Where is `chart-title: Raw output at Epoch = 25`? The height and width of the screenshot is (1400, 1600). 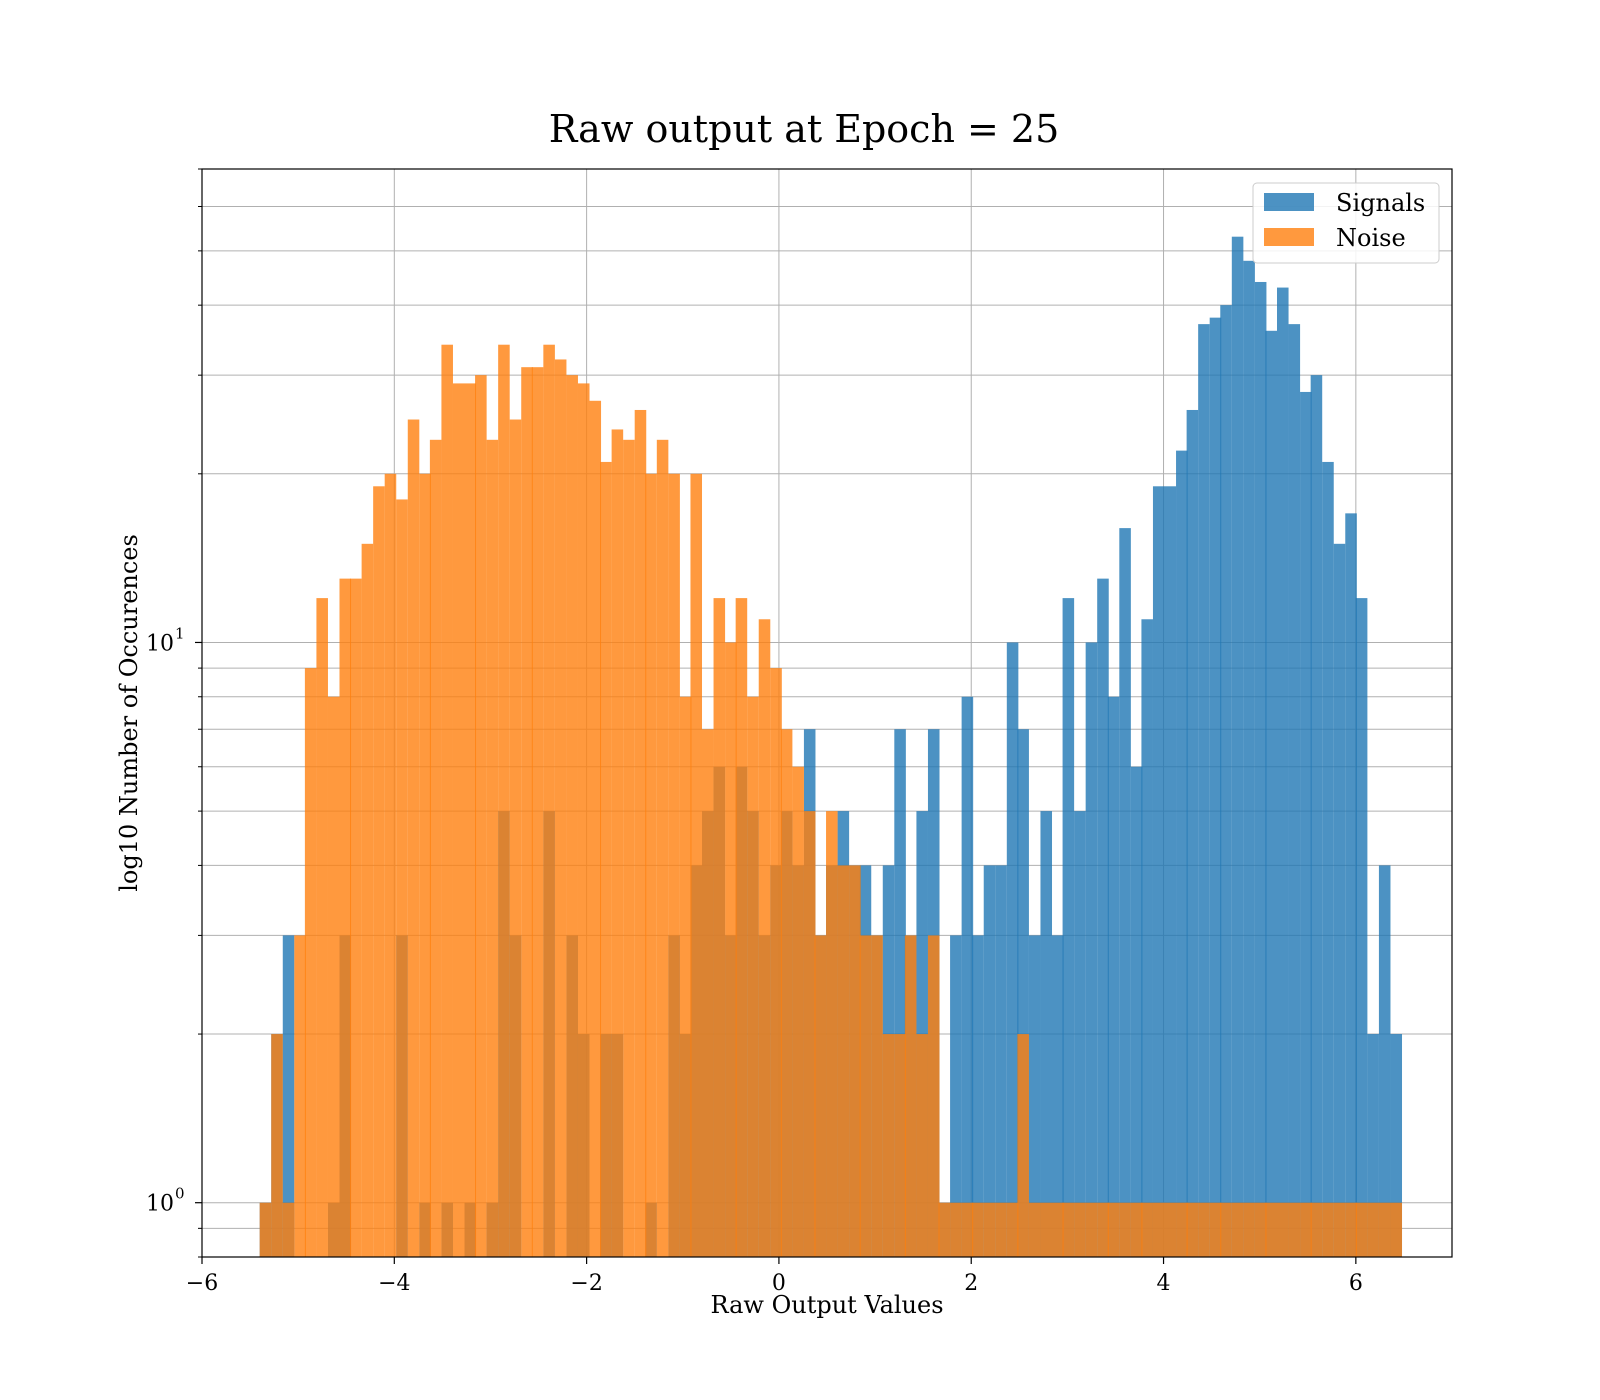
chart-title: Raw output at Epoch = 25 is located at coordinates (804, 129).